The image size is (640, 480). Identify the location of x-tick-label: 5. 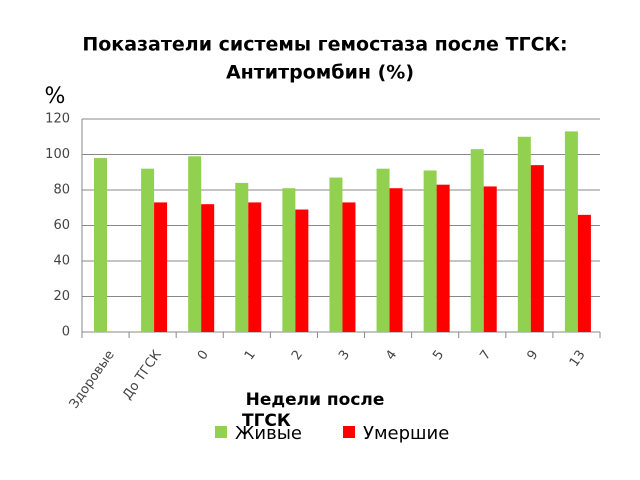
(438, 355).